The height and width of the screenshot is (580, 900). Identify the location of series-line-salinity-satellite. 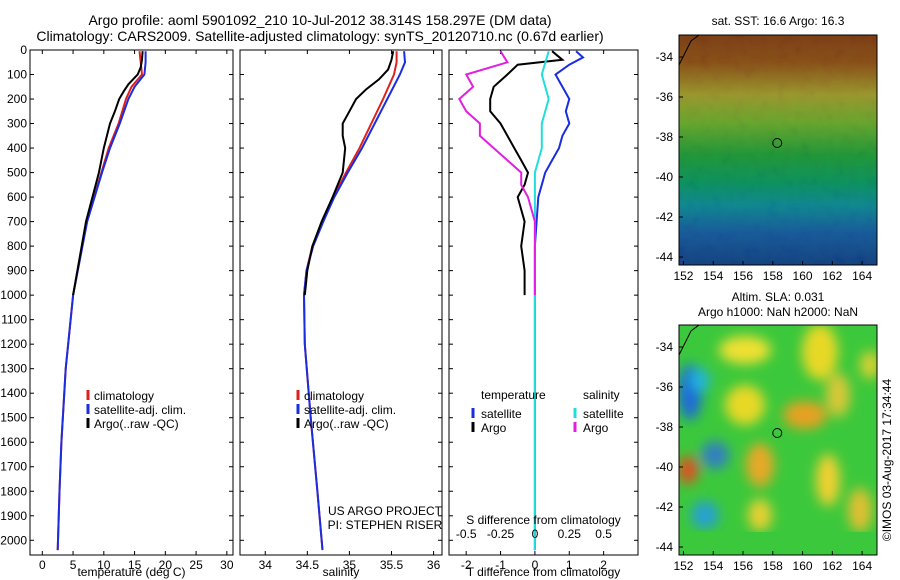
(541, 300).